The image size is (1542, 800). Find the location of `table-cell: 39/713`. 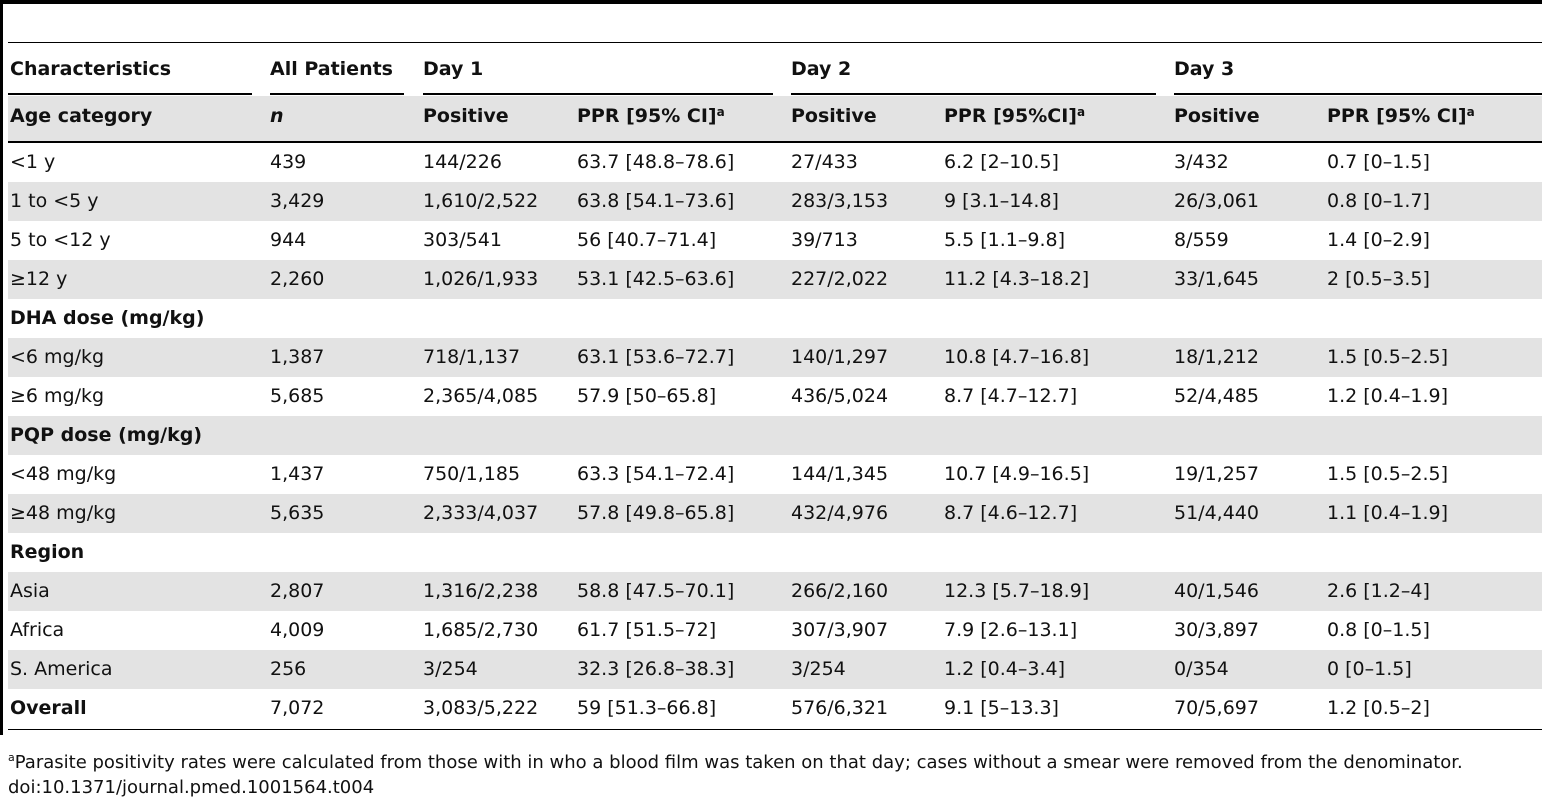

table-cell: 39/713 is located at coordinates (824, 240).